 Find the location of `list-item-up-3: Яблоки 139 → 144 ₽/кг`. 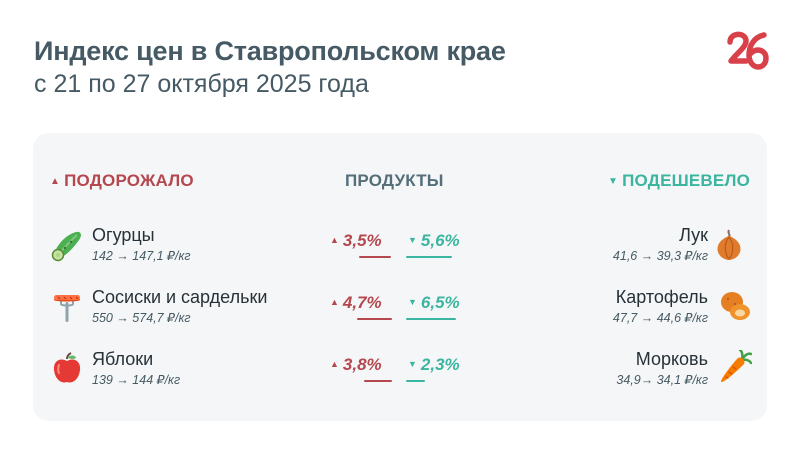

list-item-up-3: Яблоки 139 → 144 ₽/кг is located at coordinates (400, 371).